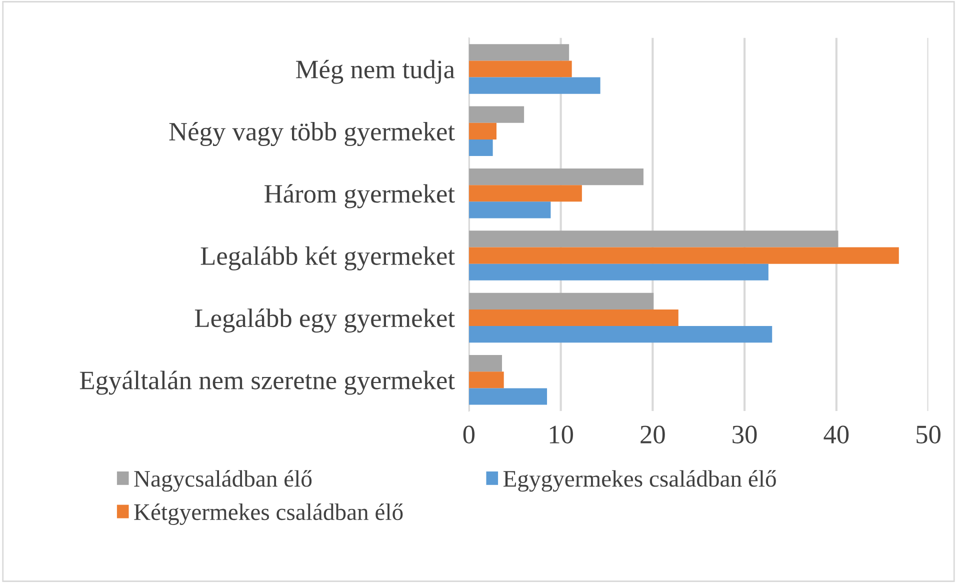 Image resolution: width=957 pixels, height=583 pixels. I want to click on x-tick-label: 30, so click(744, 435).